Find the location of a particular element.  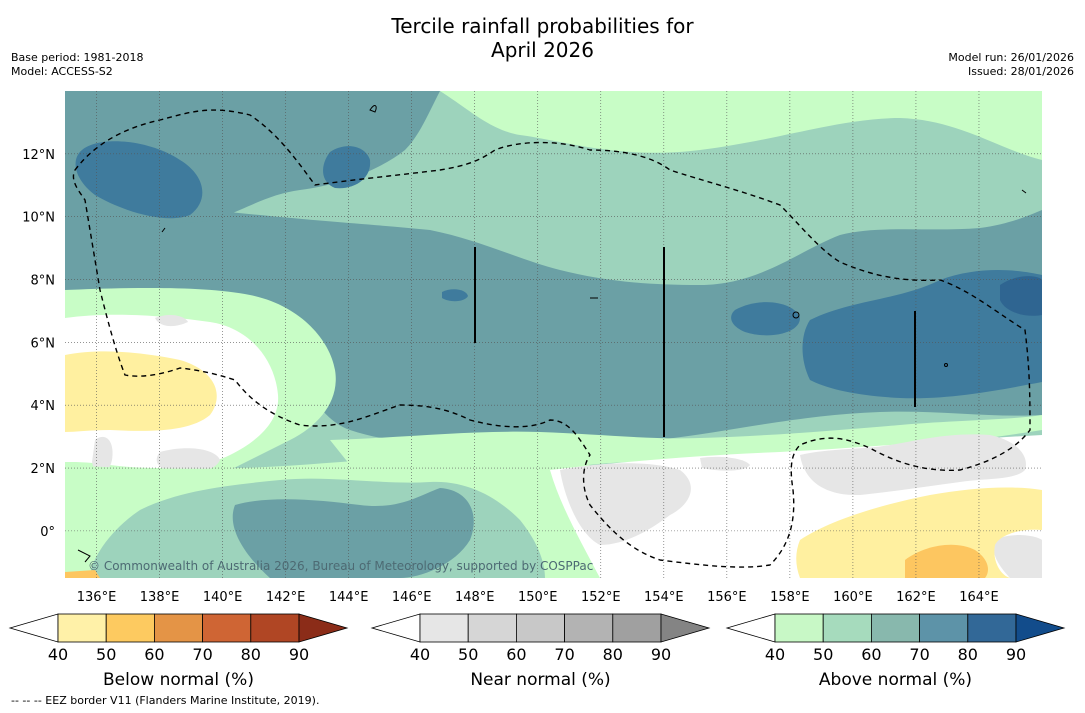

above-40-blob is located at coordinates (992, 126).